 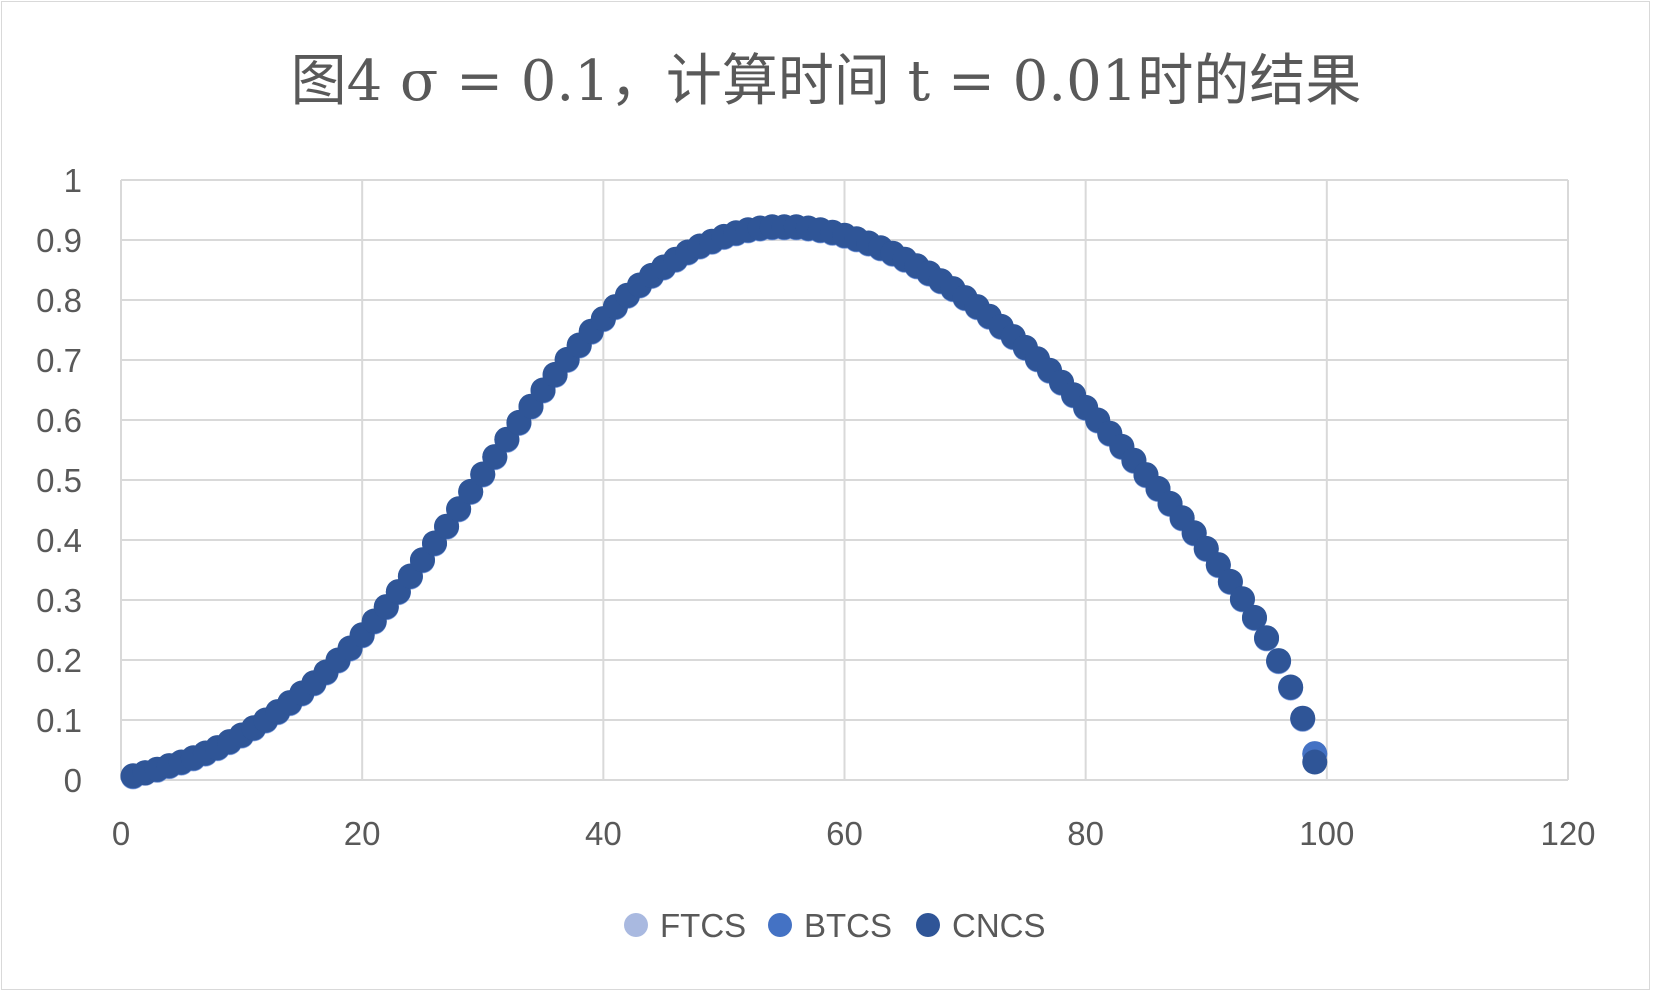 I want to click on y-tick-label: 0.2, so click(x=59, y=660).